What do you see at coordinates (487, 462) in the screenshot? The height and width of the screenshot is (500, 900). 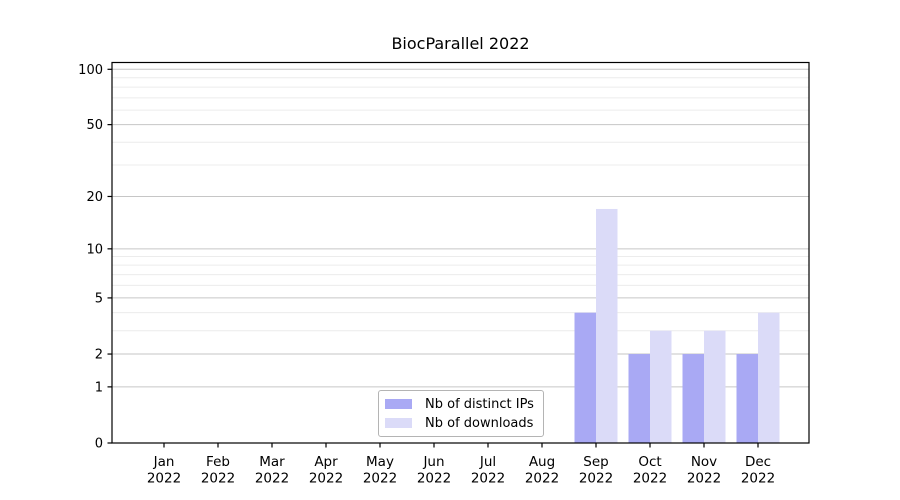 I see `x-axis-tick-label-month: Jul` at bounding box center [487, 462].